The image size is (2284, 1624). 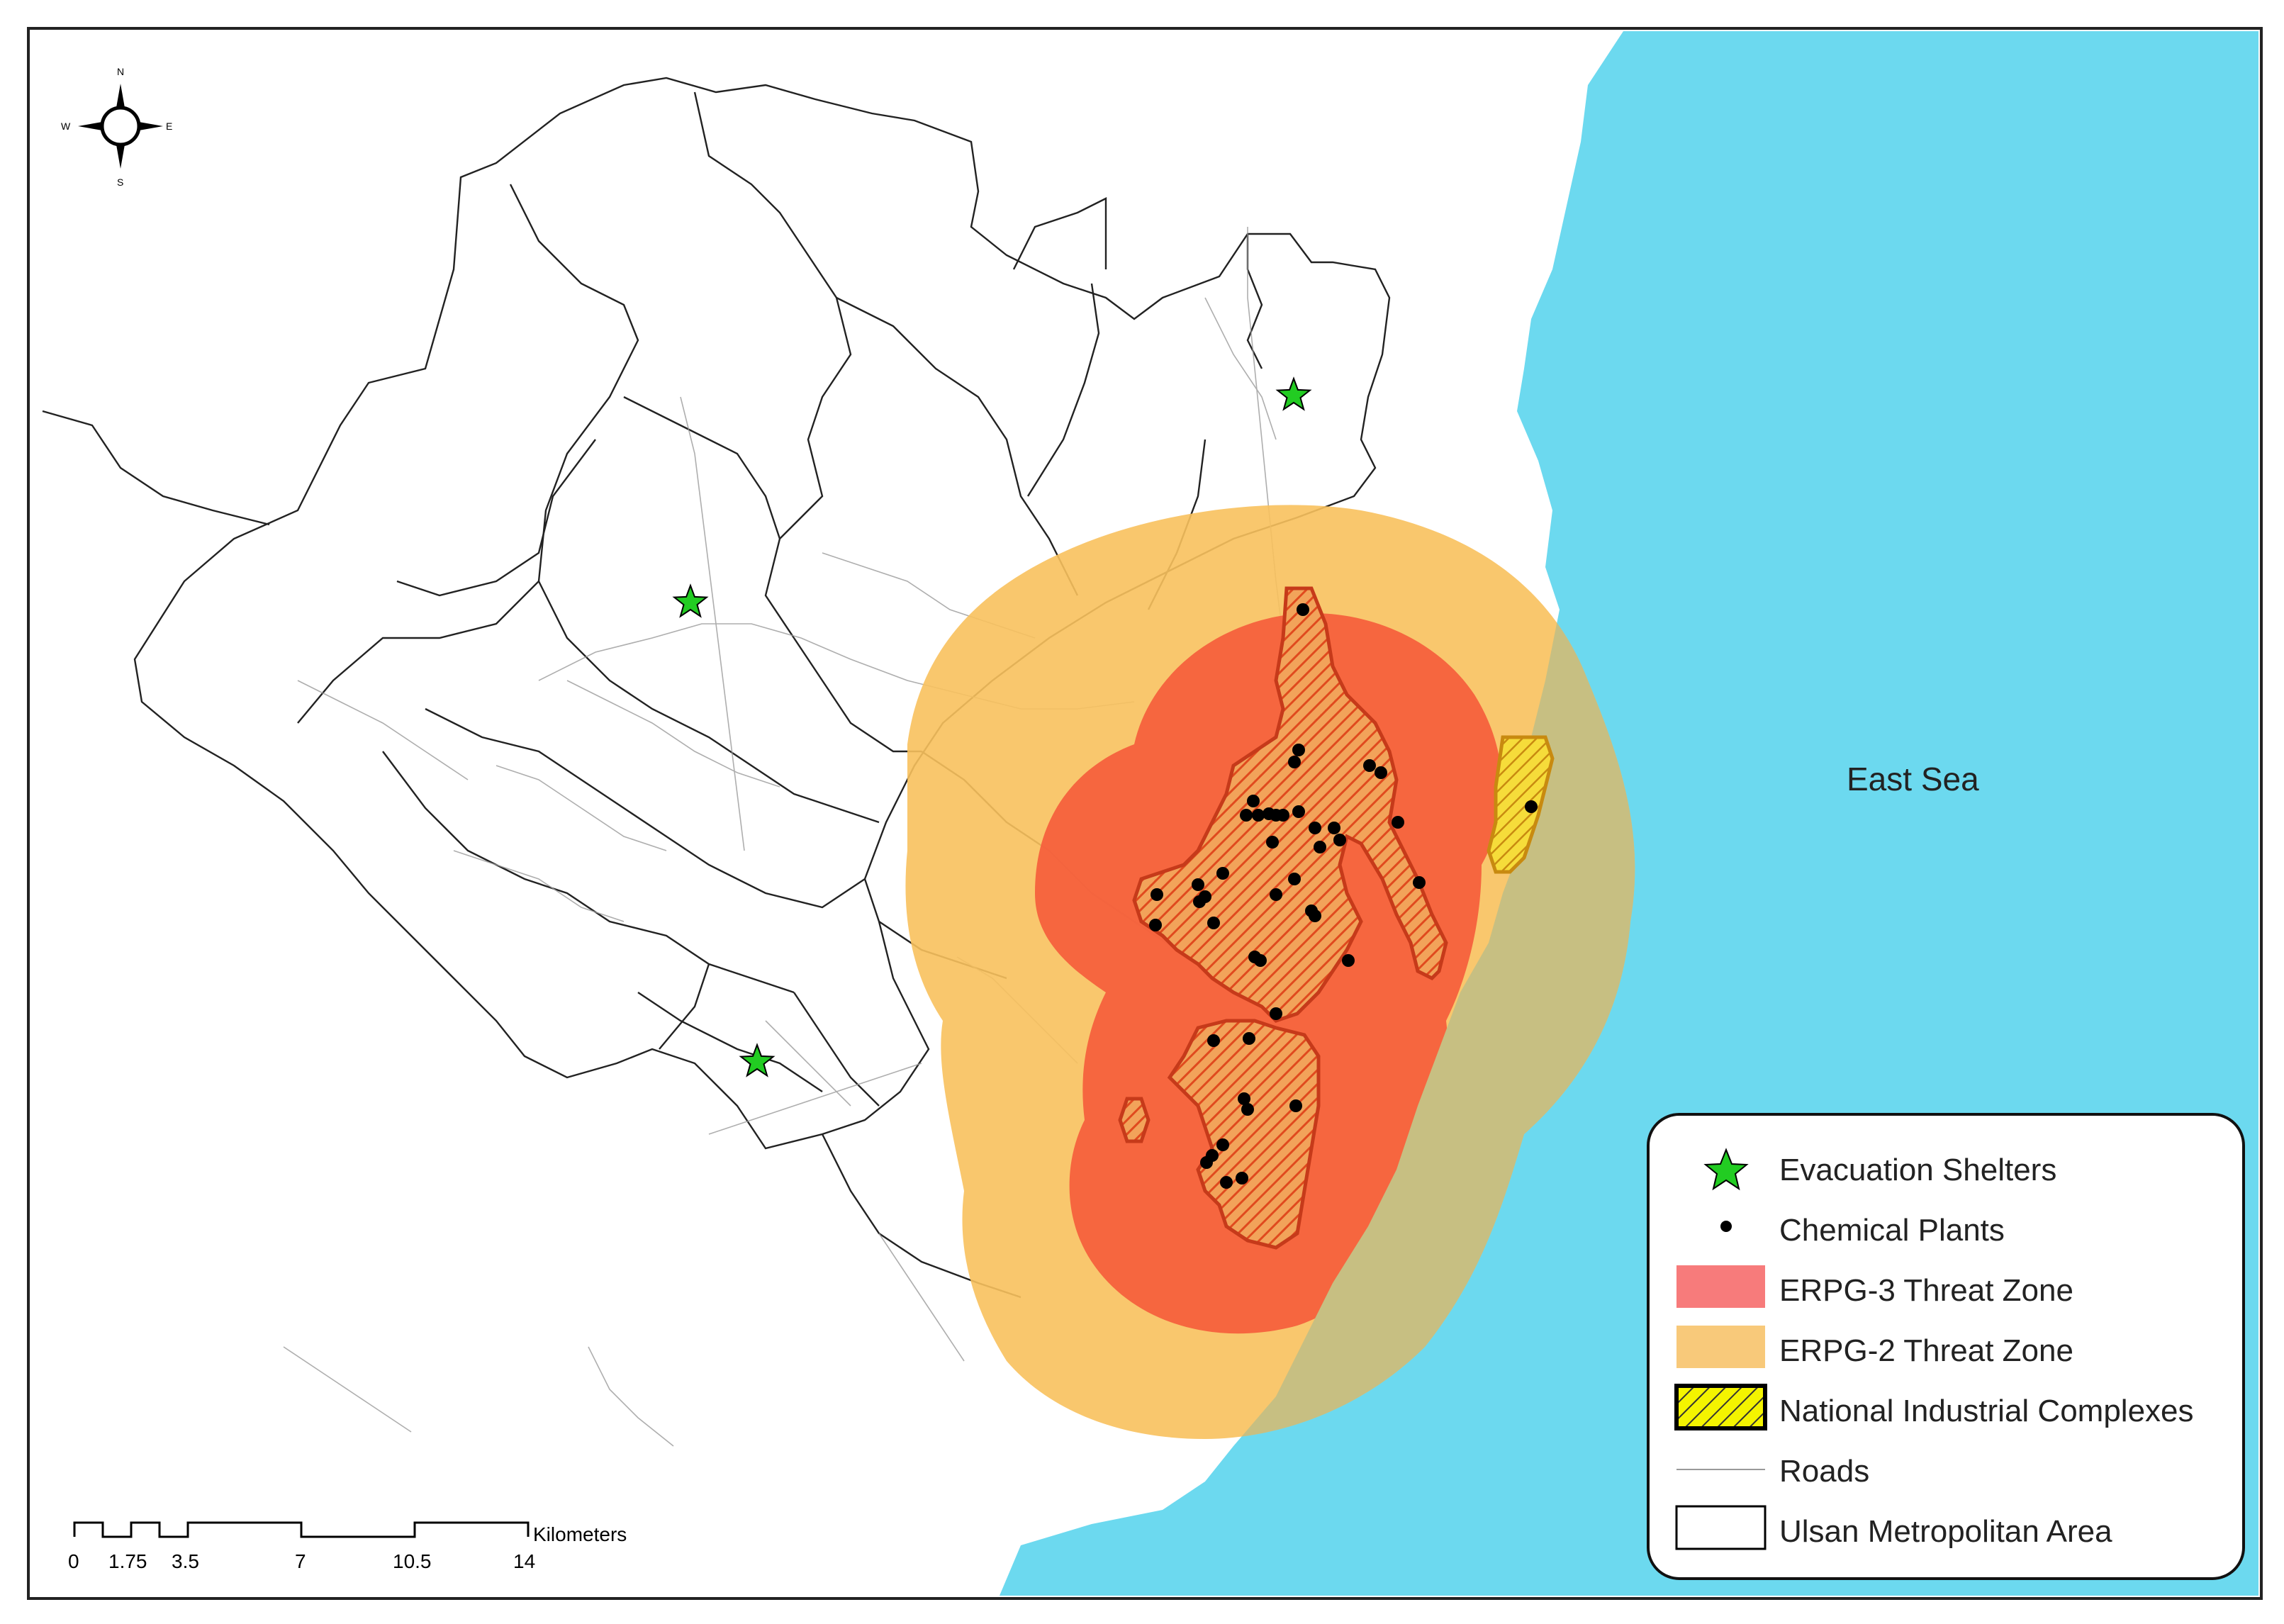 What do you see at coordinates (121, 71) in the screenshot?
I see `compass-n: N` at bounding box center [121, 71].